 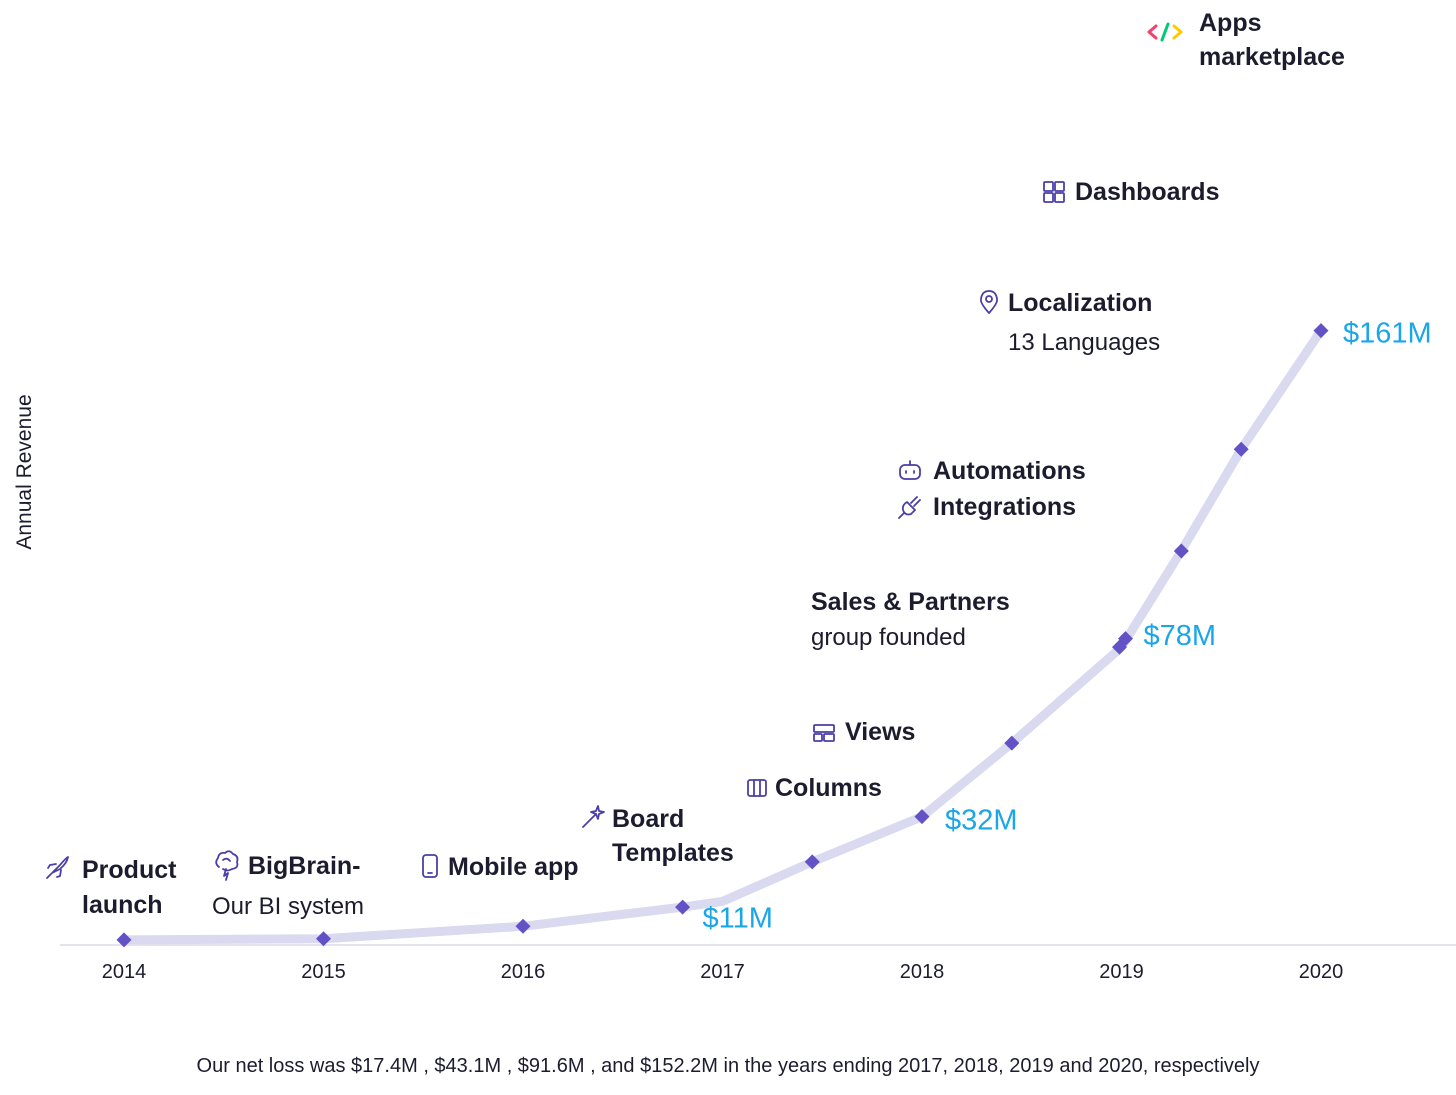 What do you see at coordinates (1080, 303) in the screenshot?
I see `milestone-title: Localization` at bounding box center [1080, 303].